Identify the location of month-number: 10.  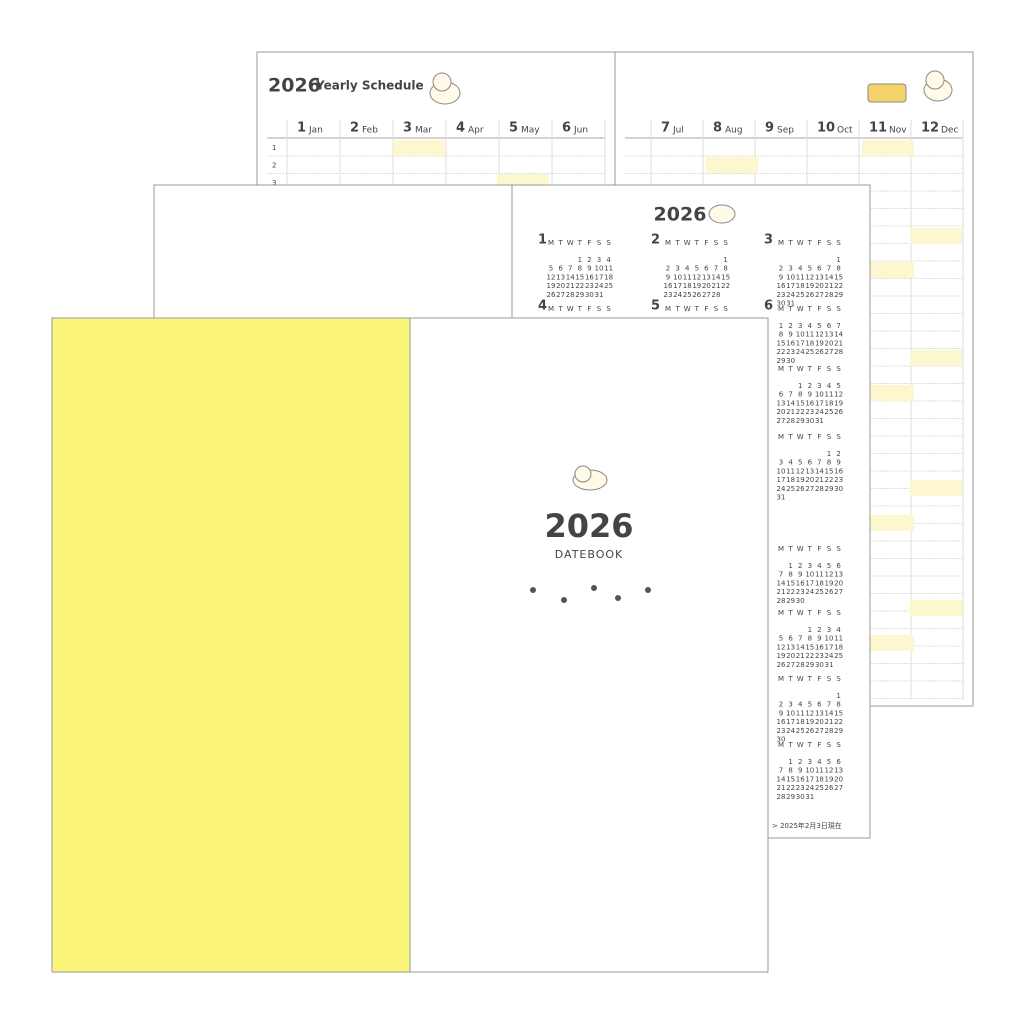
(826, 128).